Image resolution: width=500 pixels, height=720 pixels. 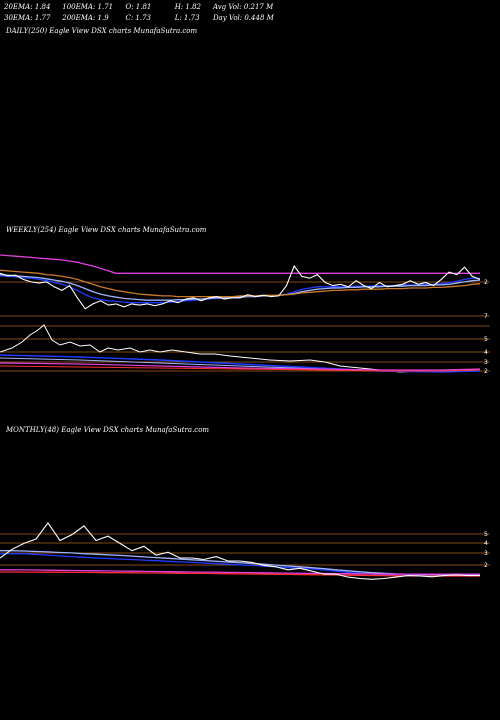 I want to click on y-tick-label: 7, so click(x=486, y=316).